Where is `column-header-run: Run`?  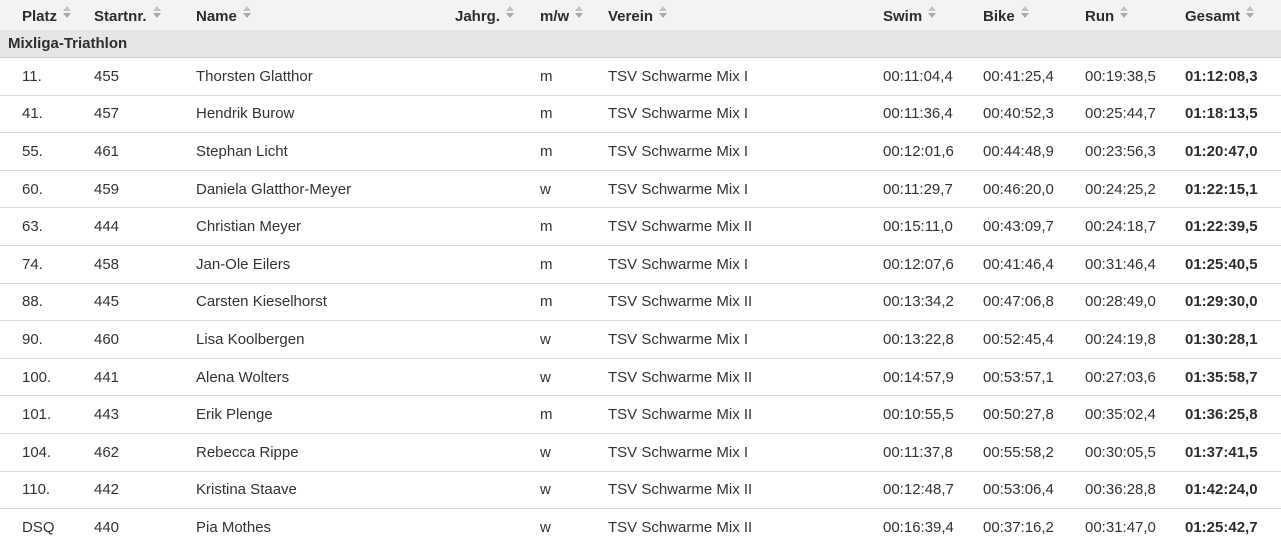
column-header-run: Run is located at coordinates (1127, 15).